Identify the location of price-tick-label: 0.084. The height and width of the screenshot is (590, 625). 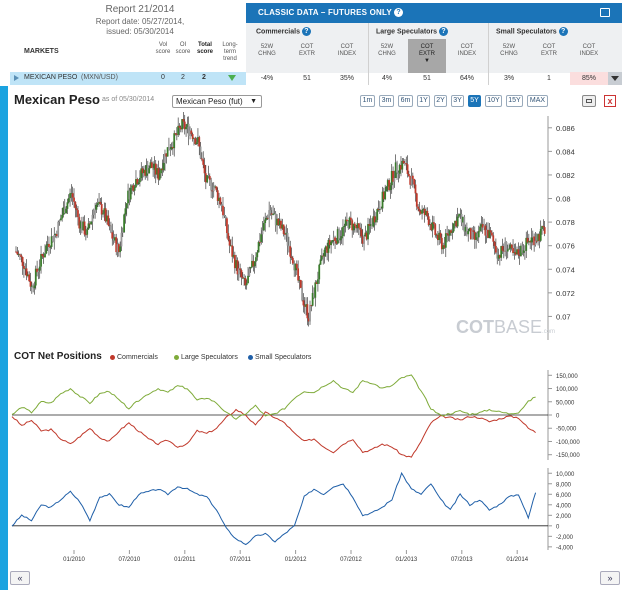
(565, 151).